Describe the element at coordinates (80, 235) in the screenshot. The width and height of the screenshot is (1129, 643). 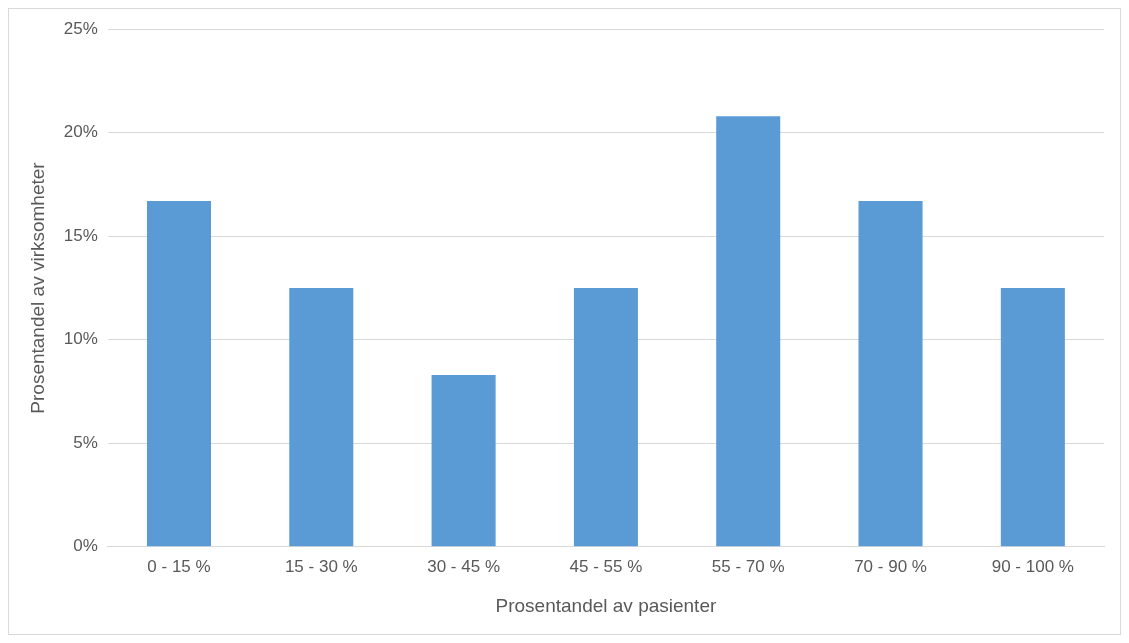
I see `y-tick-label: 15%` at that location.